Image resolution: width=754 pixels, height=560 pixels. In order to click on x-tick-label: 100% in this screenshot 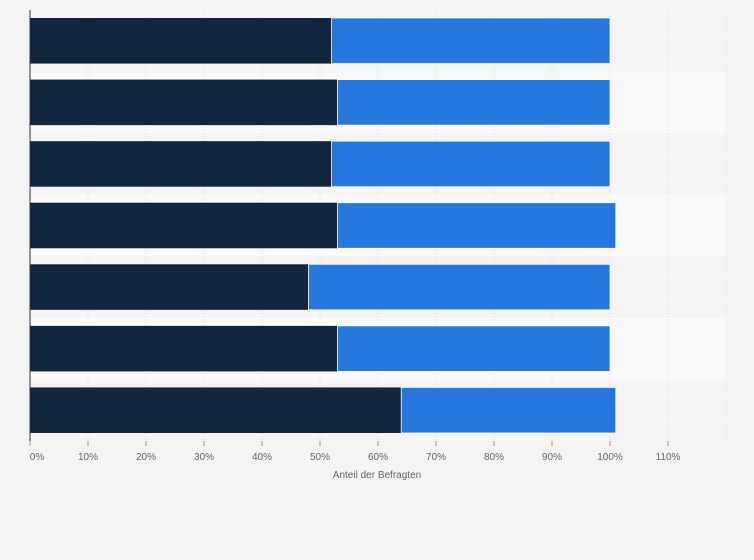, I will do `click(610, 457)`.